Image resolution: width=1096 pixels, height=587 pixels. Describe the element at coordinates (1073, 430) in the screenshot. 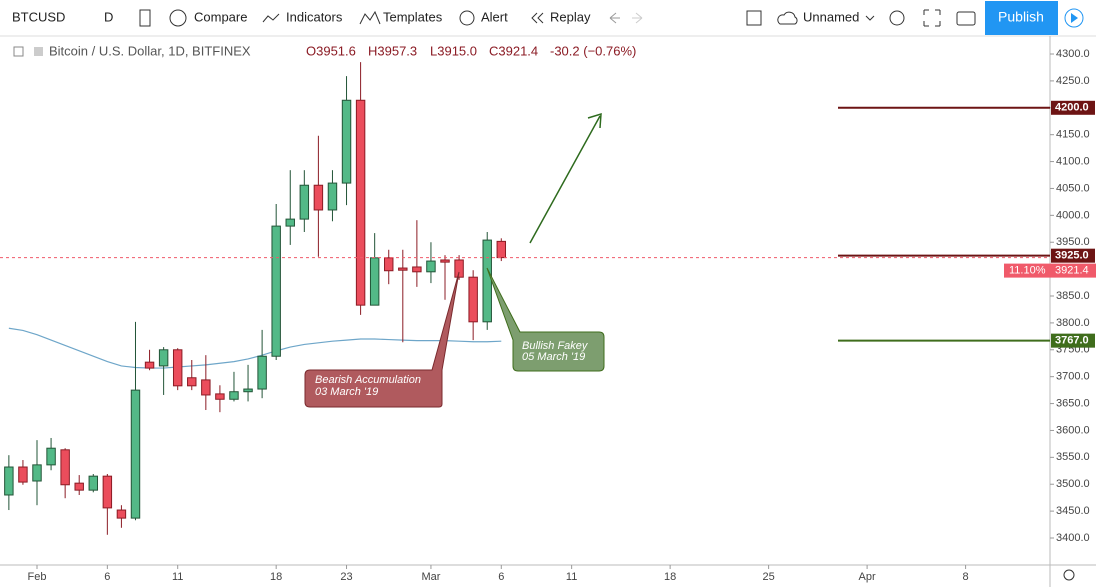

I see `y-tick-label: 3600.0` at that location.